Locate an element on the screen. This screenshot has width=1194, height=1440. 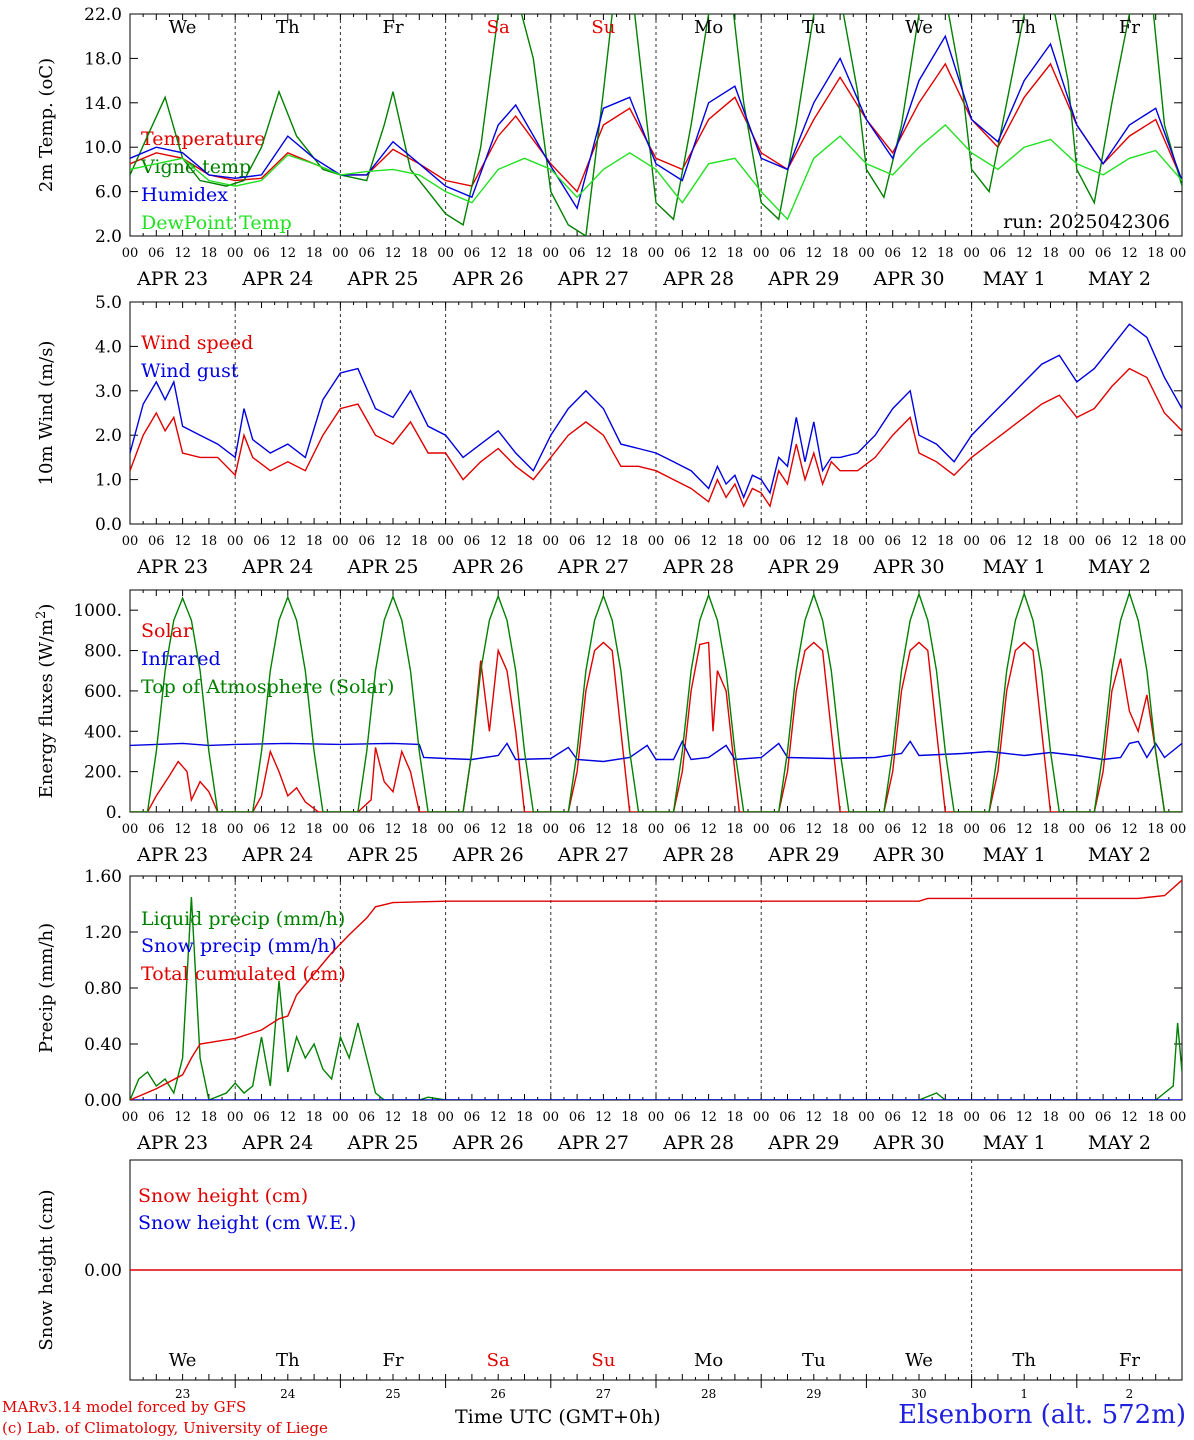
legend-entry: Top of Atmosphere (Solar) is located at coordinates (267, 687).